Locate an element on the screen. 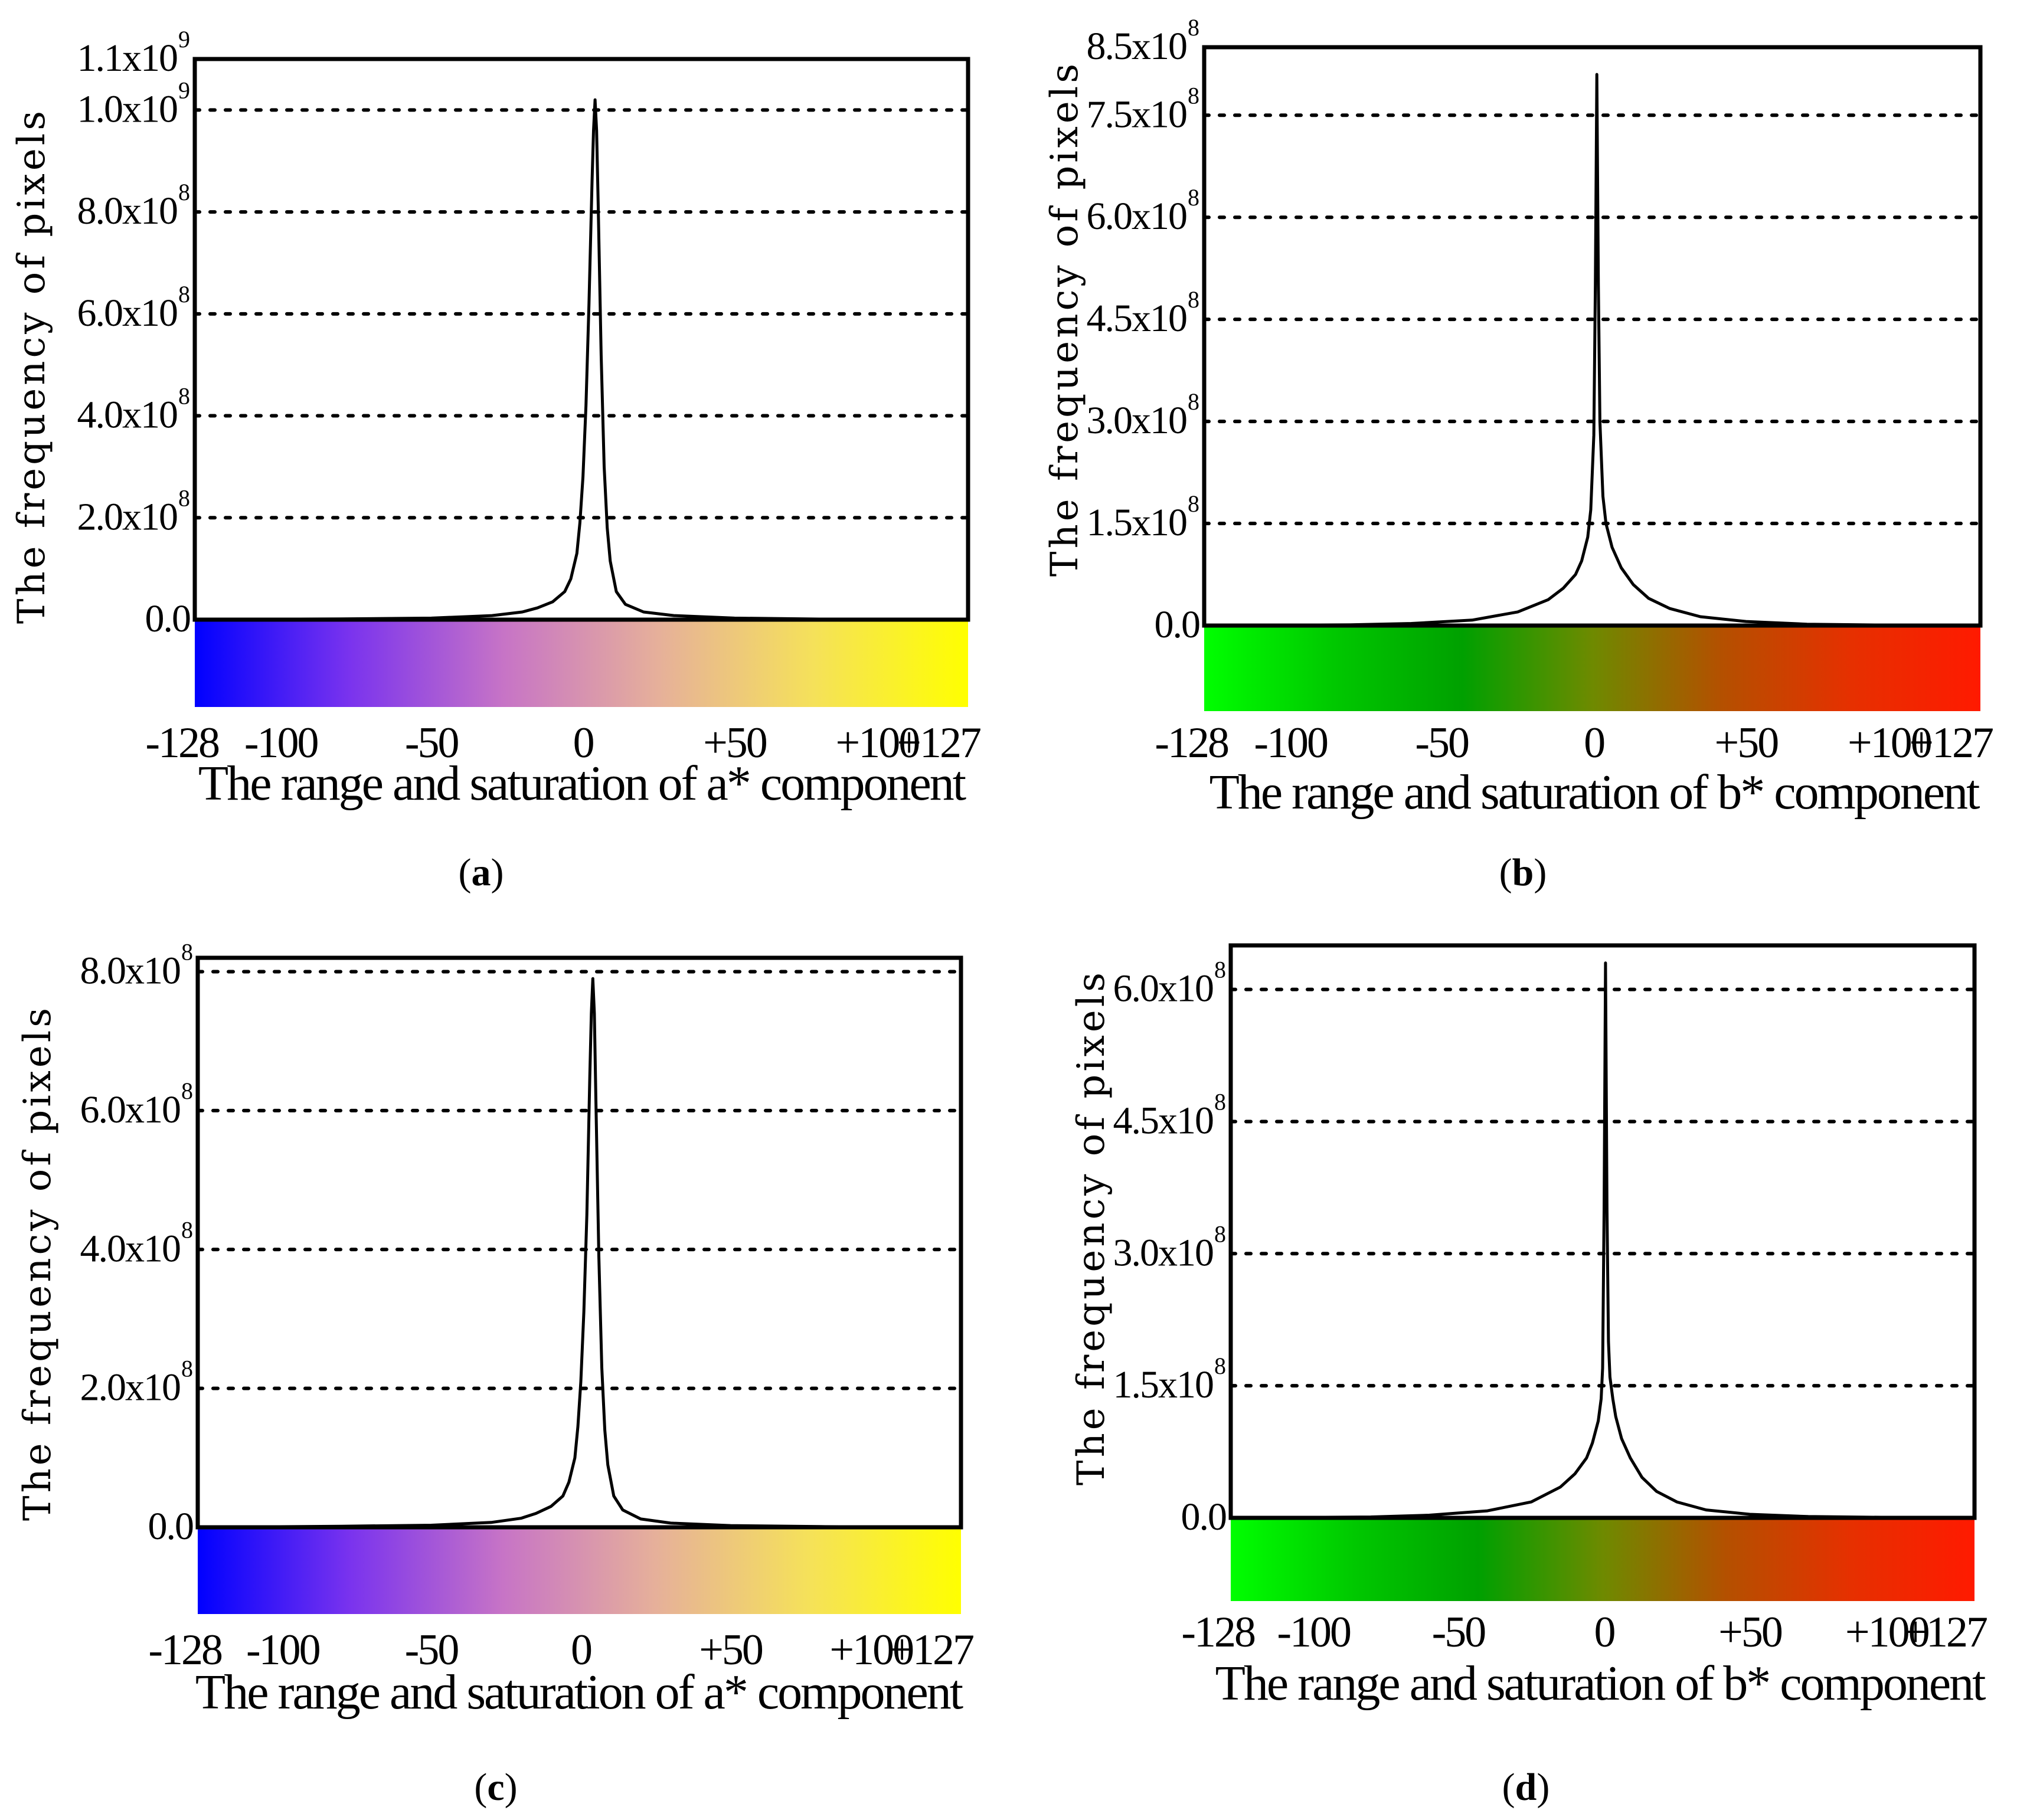 The image size is (2017, 1820). y-tick-exponent-a-5: 9 is located at coordinates (184, 90).